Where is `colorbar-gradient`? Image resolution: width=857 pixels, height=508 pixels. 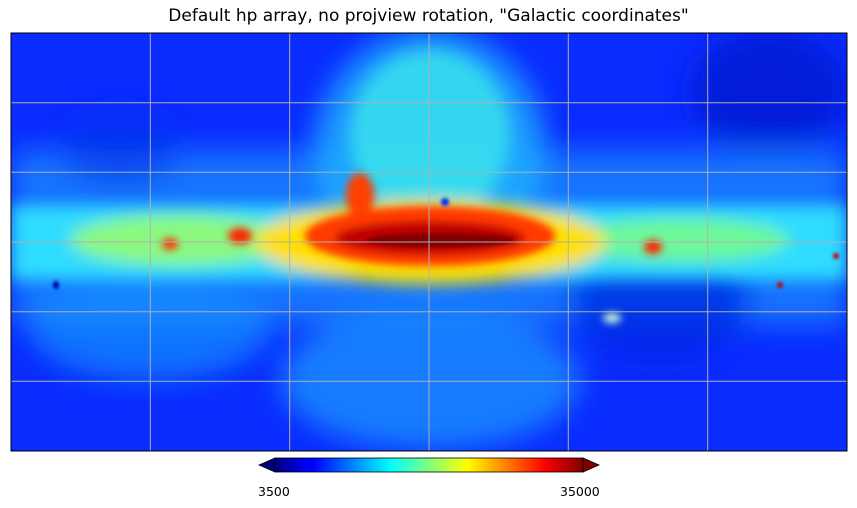 colorbar-gradient is located at coordinates (429, 465).